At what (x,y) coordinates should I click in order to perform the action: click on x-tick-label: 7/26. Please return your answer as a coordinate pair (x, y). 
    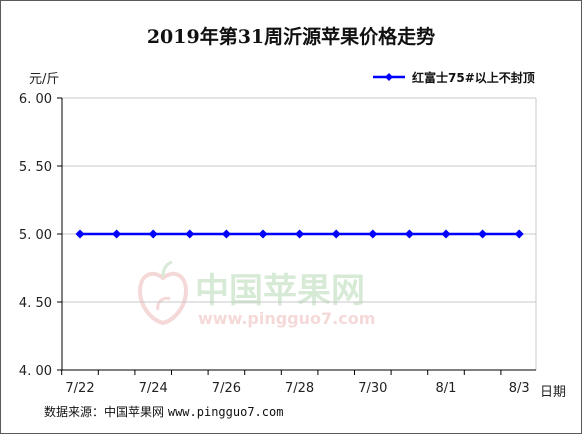
    Looking at the image, I should click on (226, 388).